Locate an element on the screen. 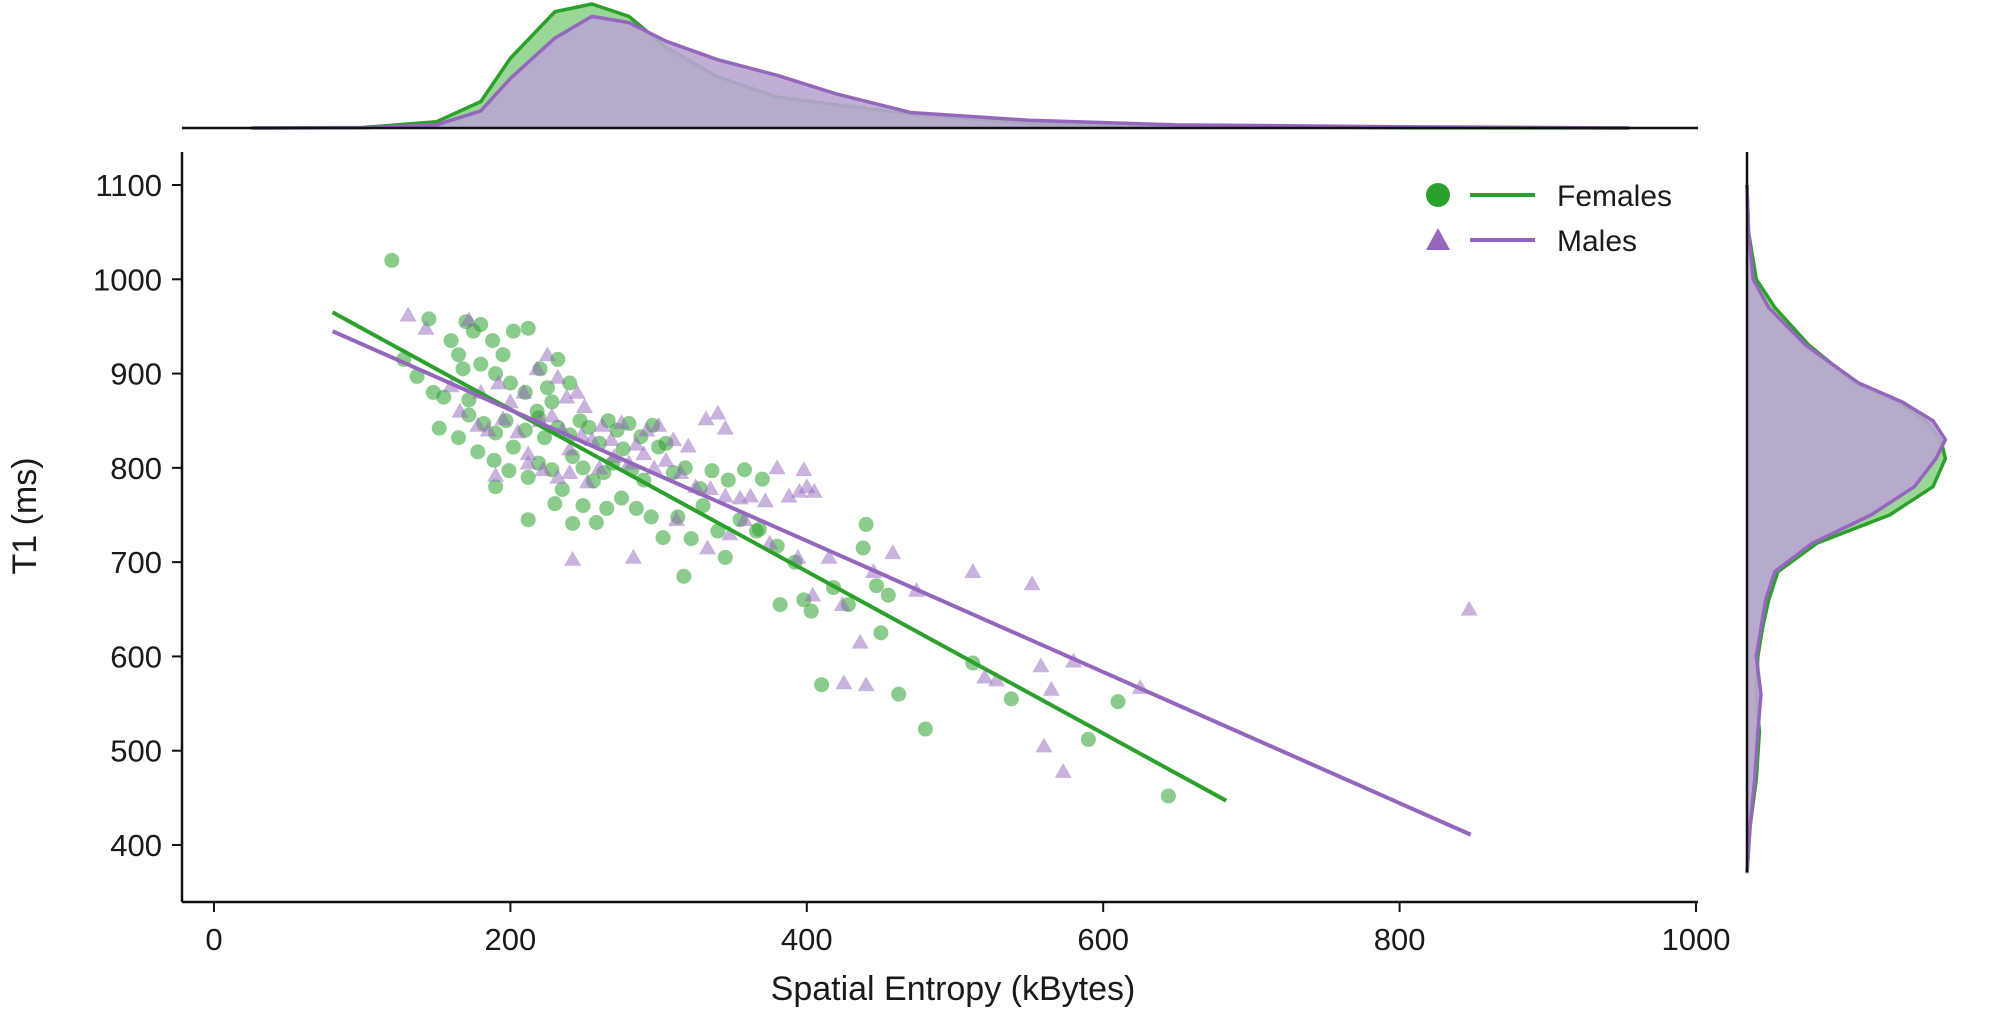 The height and width of the screenshot is (1018, 2000). x-tick-label: 800 is located at coordinates (1400, 939).